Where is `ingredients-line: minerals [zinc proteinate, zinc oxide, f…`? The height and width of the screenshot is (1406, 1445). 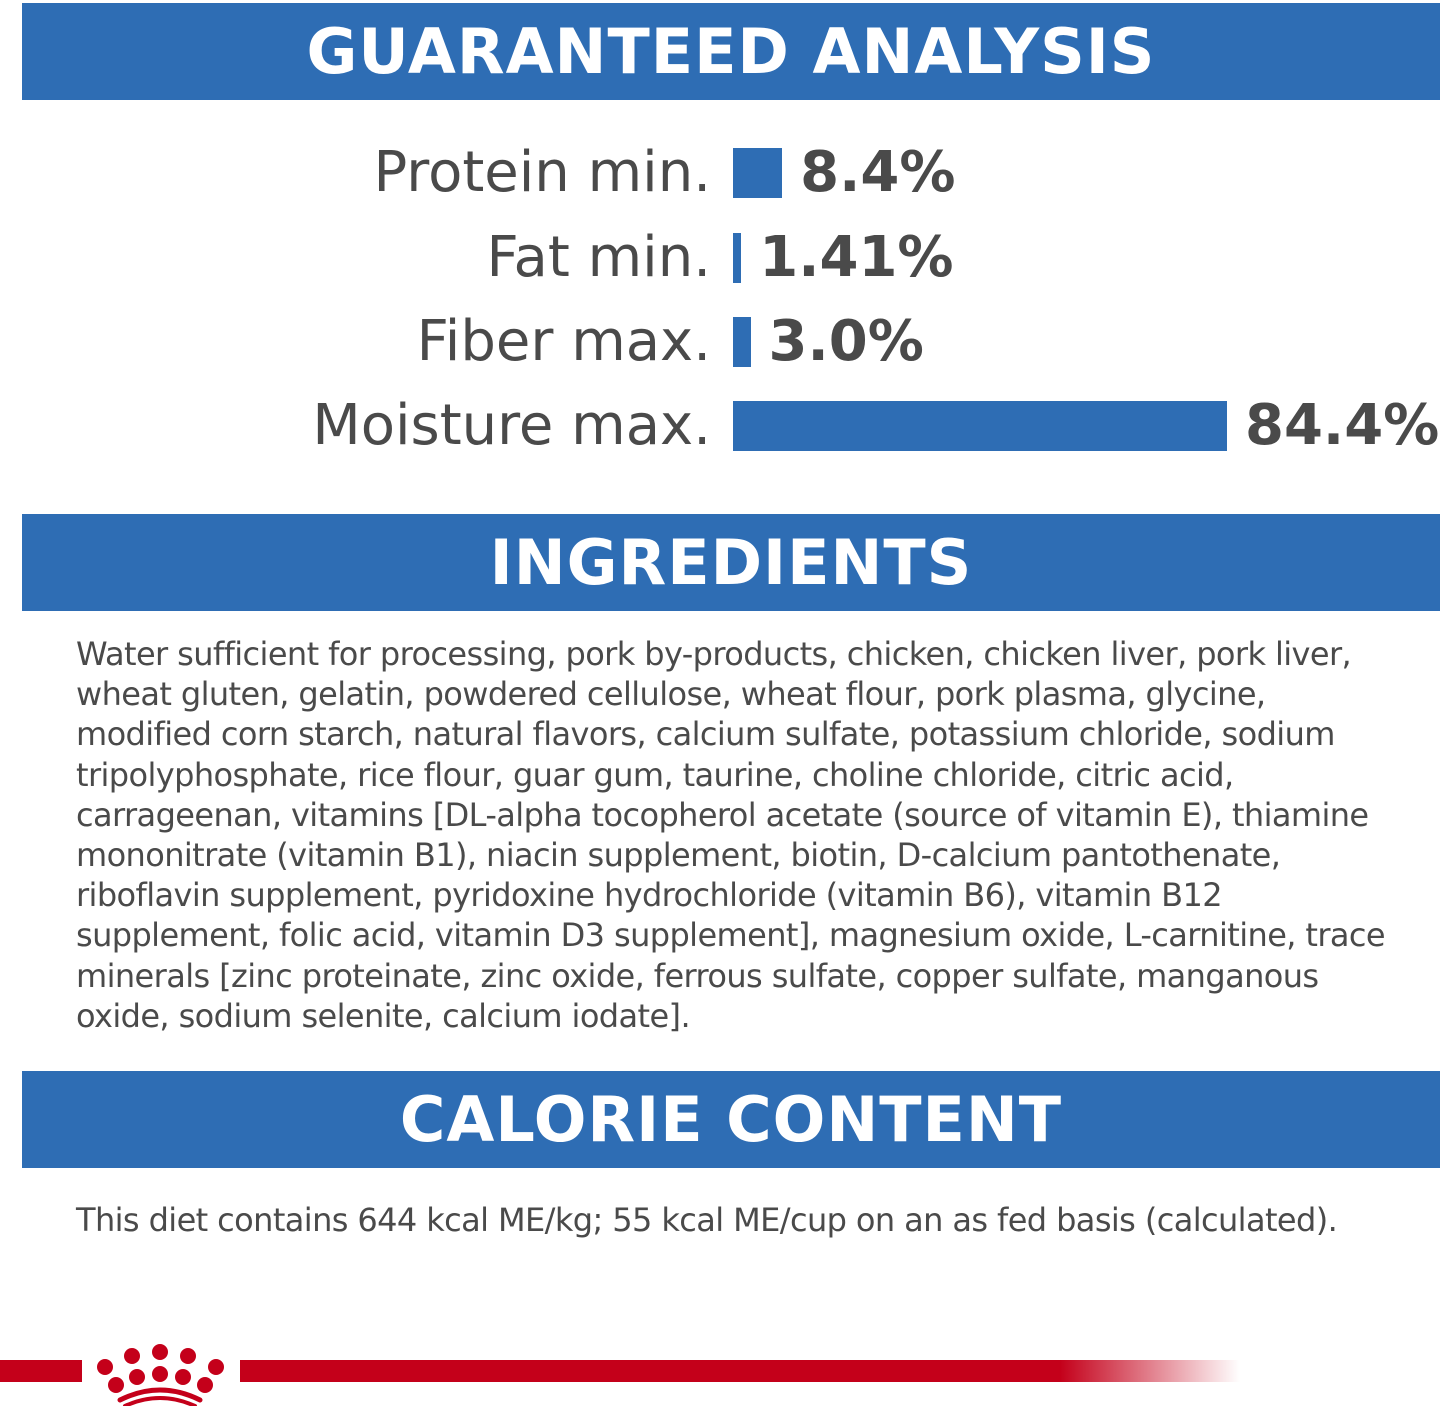
ingredients-line: minerals [zinc proteinate, zinc oxide, f… is located at coordinates (697, 975).